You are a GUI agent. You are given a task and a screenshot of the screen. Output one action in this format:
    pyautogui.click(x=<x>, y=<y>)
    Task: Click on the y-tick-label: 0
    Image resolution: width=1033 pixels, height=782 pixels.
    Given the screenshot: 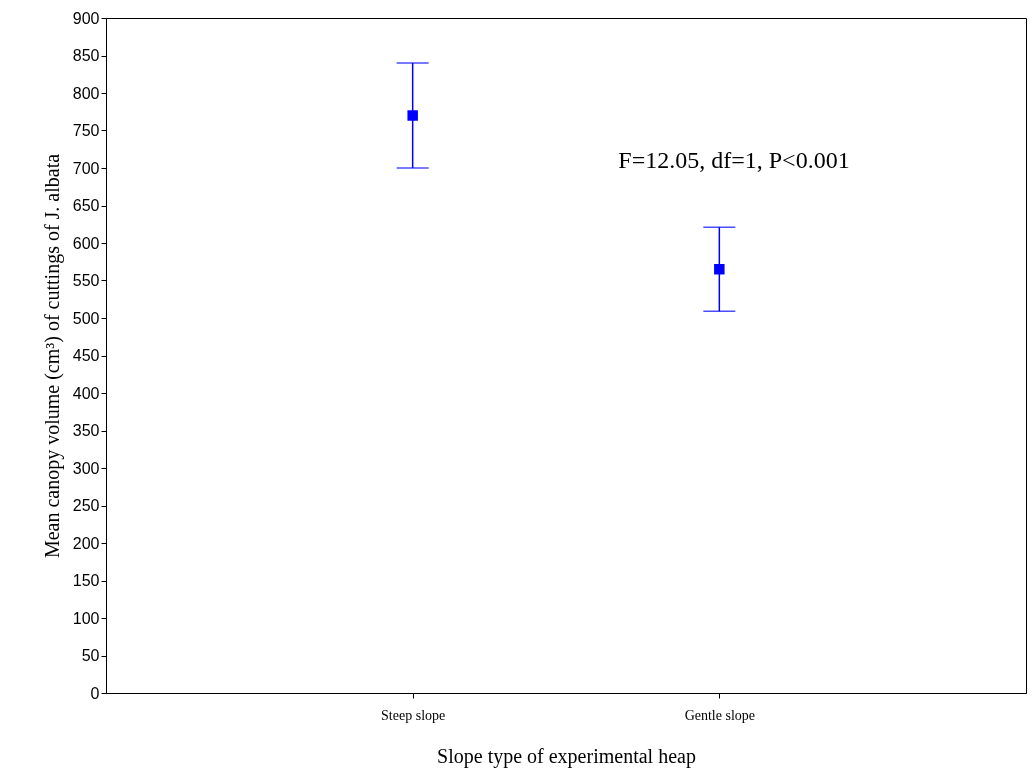 What is the action you would take?
    pyautogui.click(x=95, y=693)
    